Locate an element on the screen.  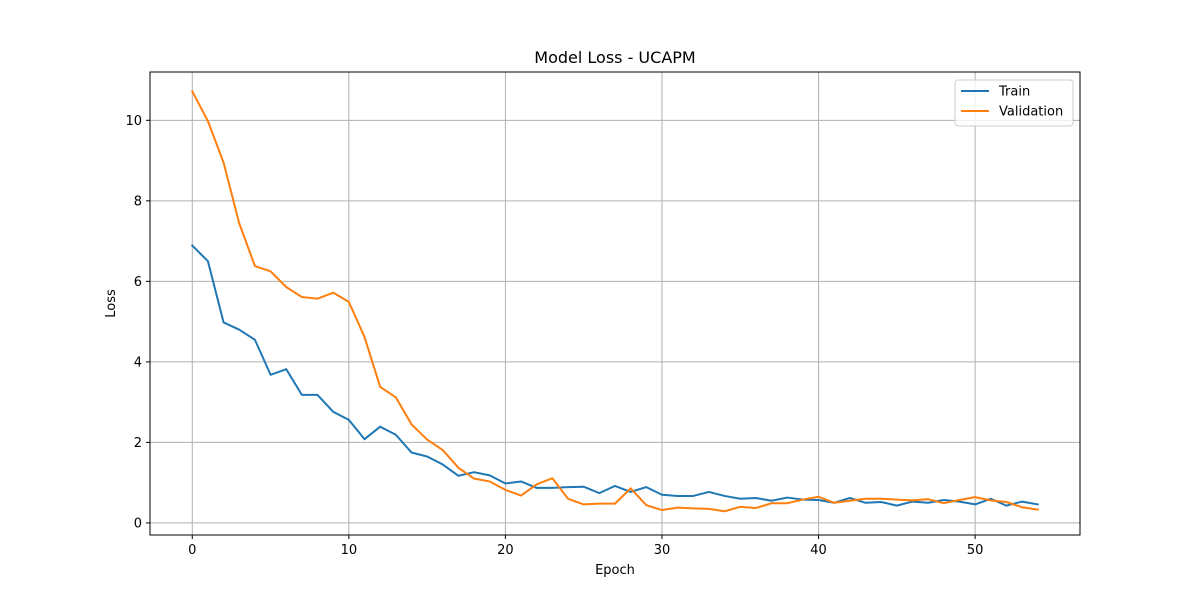
y-tick-label: 10 is located at coordinates (133, 121).